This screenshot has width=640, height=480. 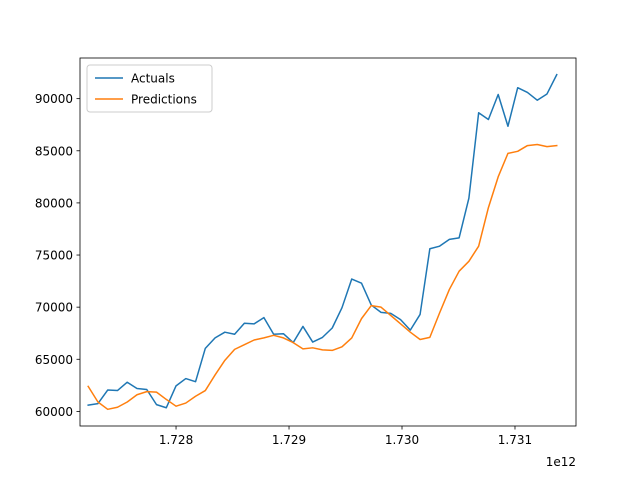 I want to click on y-tick-label: 65000, so click(x=54, y=360).